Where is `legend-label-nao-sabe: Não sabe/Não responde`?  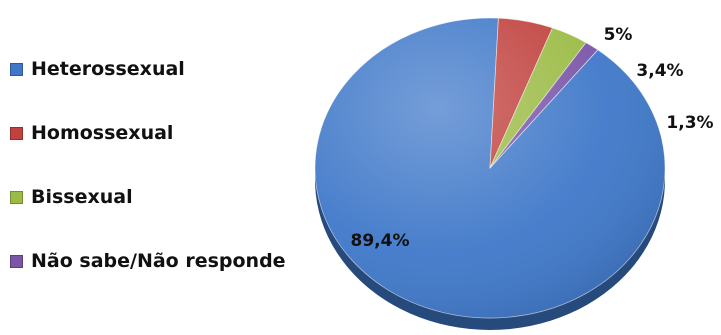 legend-label-nao-sabe: Não sabe/Não responde is located at coordinates (158, 261).